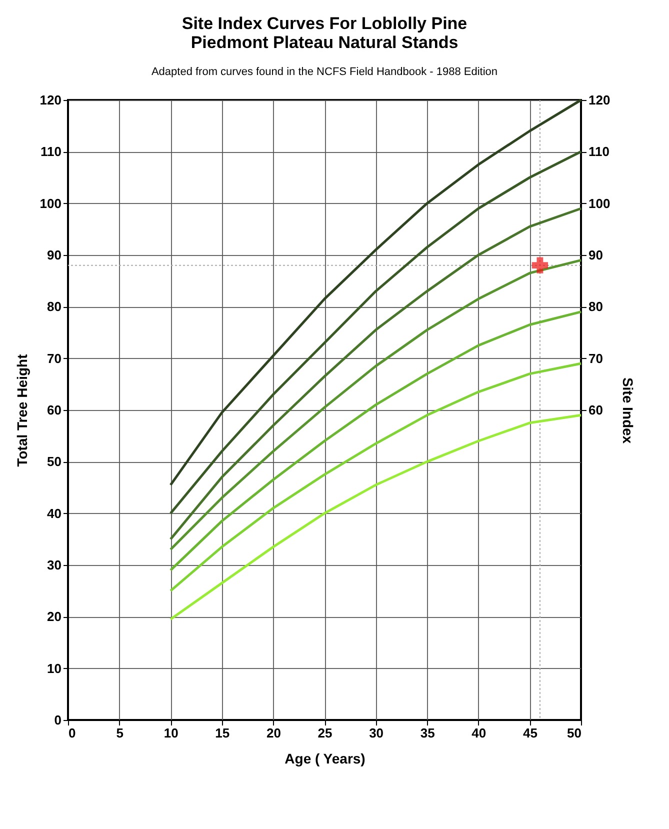 The width and height of the screenshot is (669, 829). Describe the element at coordinates (628, 410) in the screenshot. I see `y2-axis-title: Site Index` at that location.